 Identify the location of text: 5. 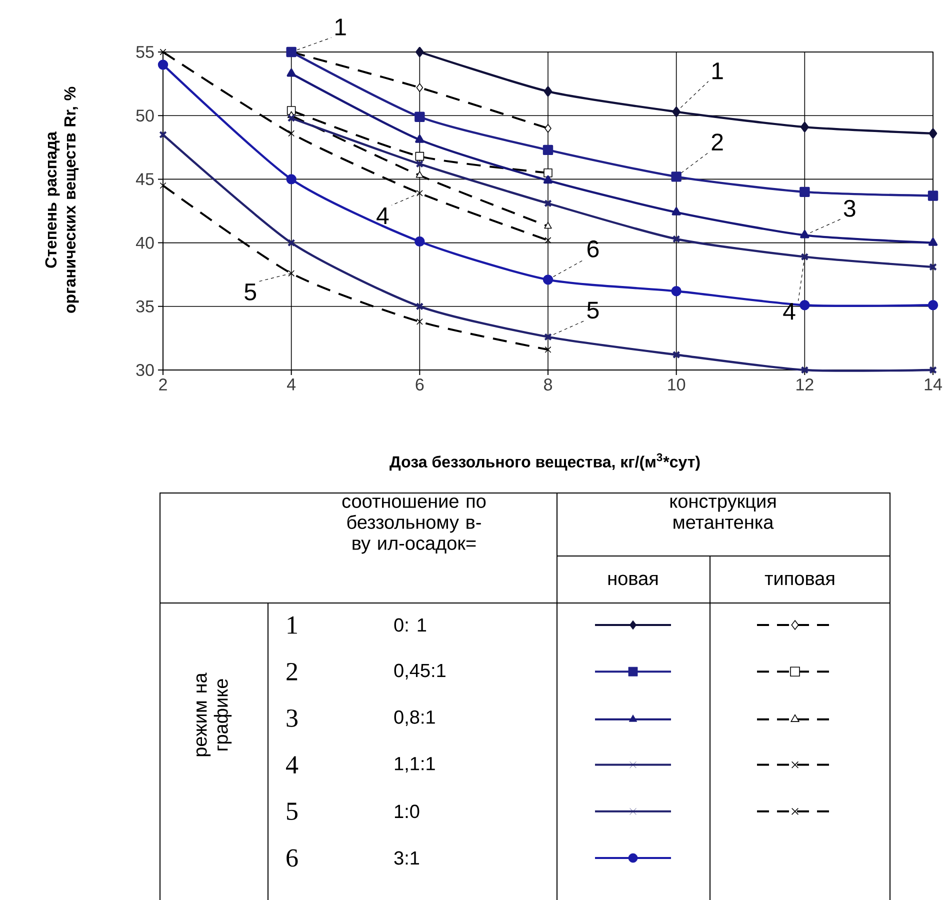
(292, 811).